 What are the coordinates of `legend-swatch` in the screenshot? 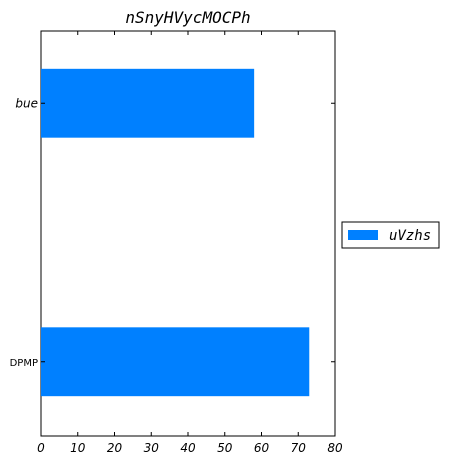 It's located at (363, 235).